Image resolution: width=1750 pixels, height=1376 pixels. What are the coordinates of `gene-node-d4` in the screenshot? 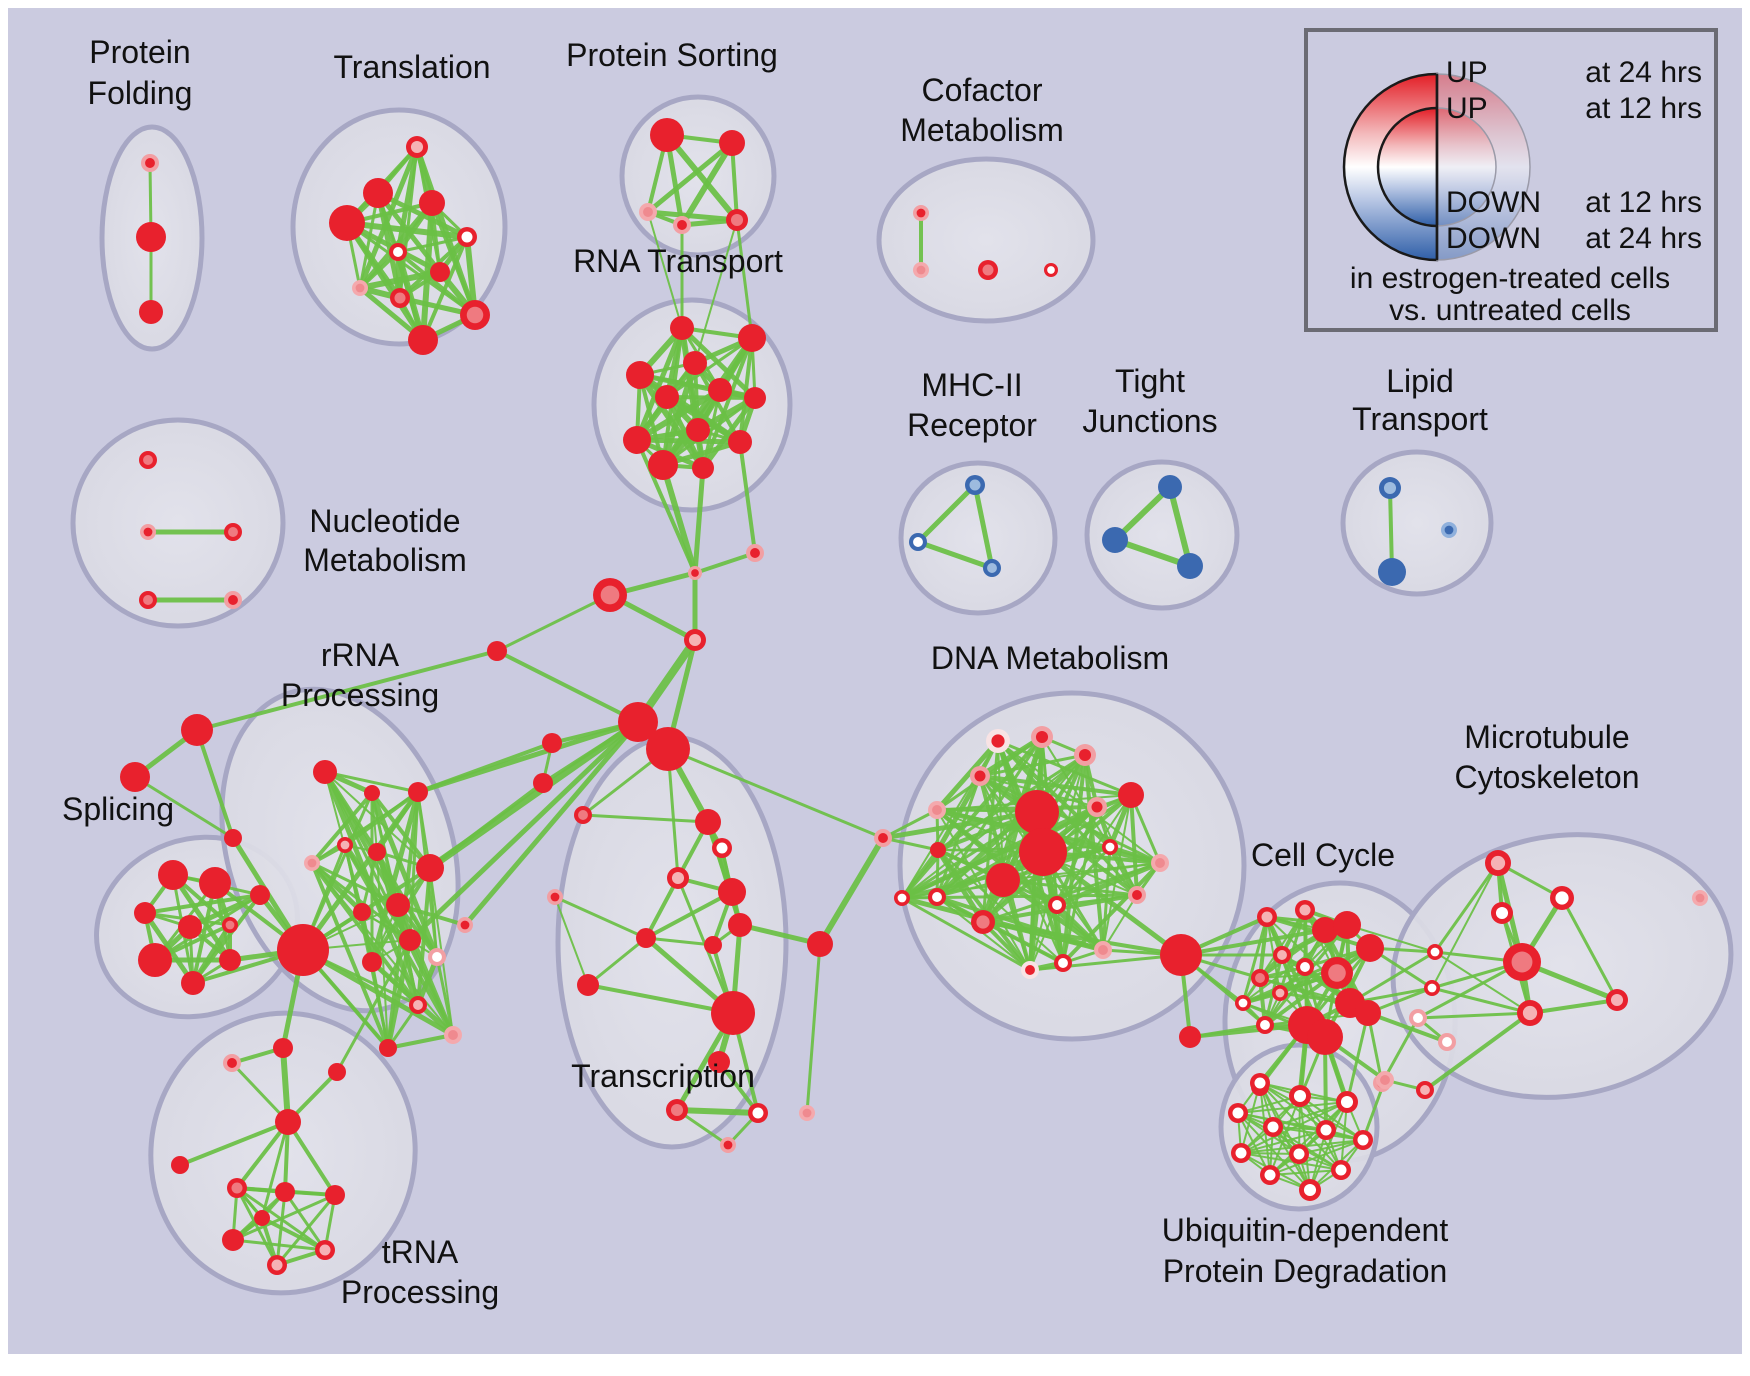 It's located at (937, 810).